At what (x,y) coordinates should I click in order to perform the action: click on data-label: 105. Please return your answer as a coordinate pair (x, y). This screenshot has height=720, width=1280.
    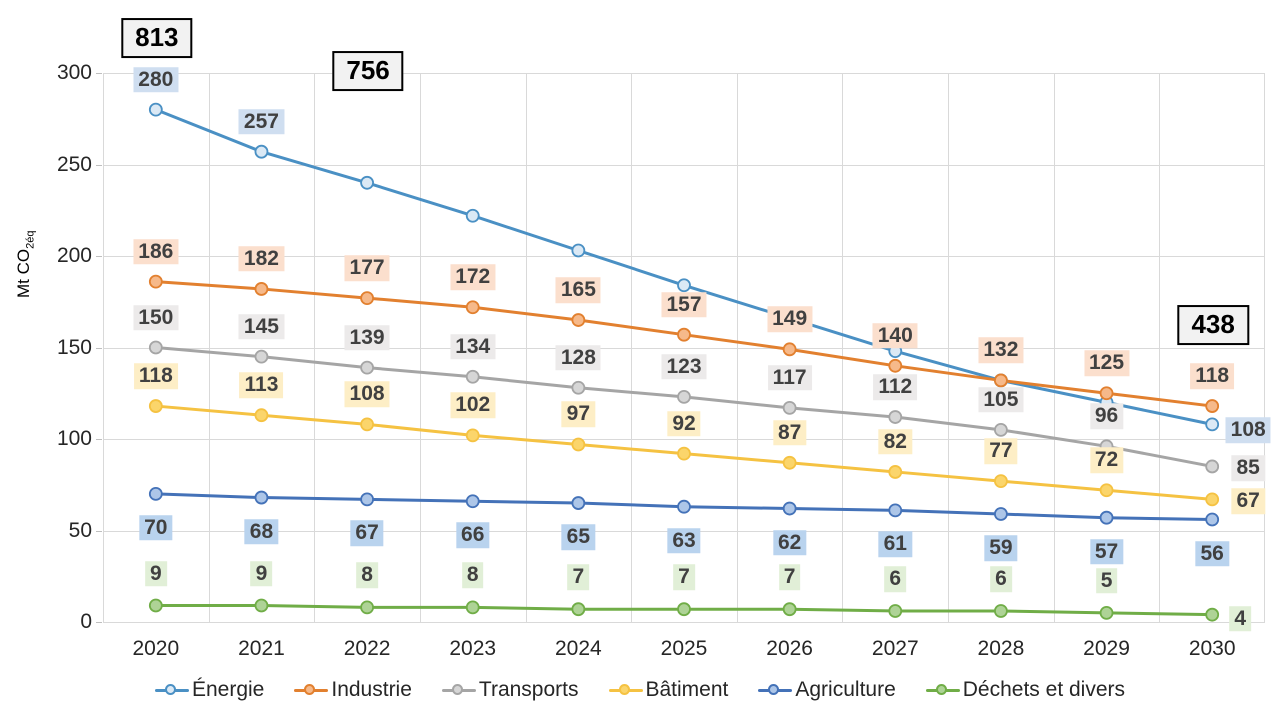
    Looking at the image, I should click on (1001, 400).